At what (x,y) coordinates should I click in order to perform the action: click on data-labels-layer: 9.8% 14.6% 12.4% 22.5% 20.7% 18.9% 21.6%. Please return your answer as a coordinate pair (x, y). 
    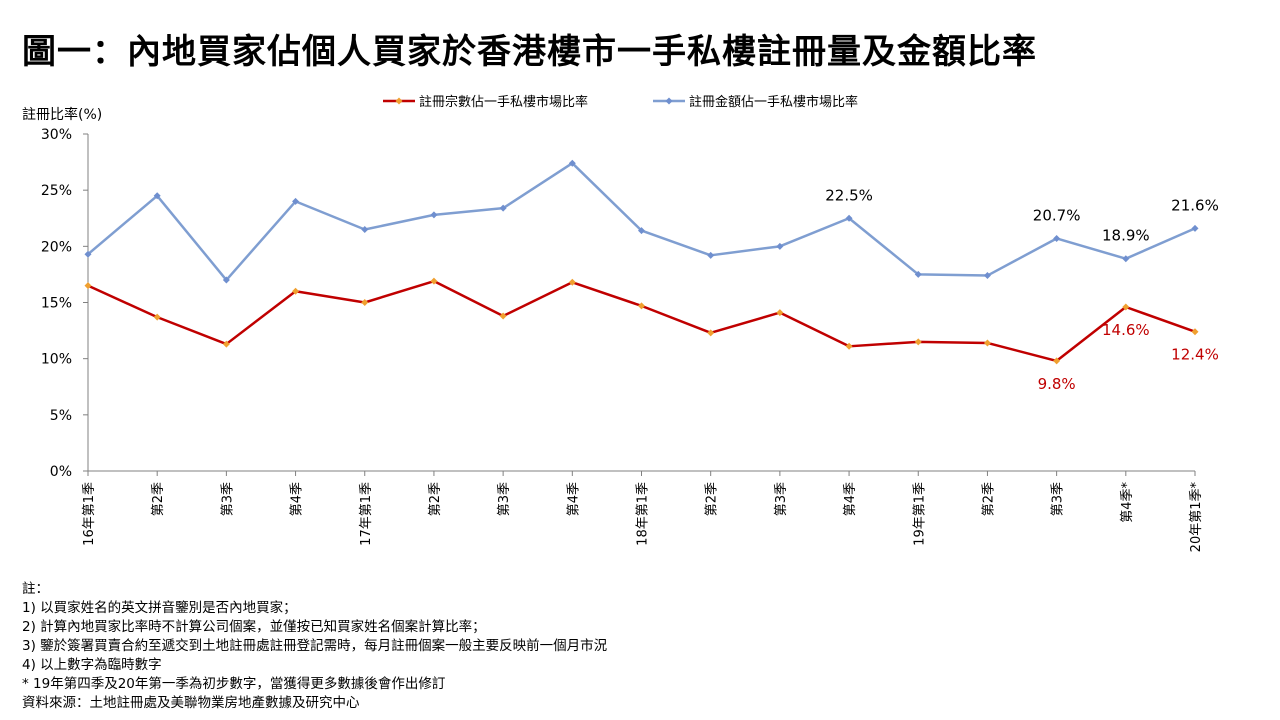
    Looking at the image, I should click on (1022, 289).